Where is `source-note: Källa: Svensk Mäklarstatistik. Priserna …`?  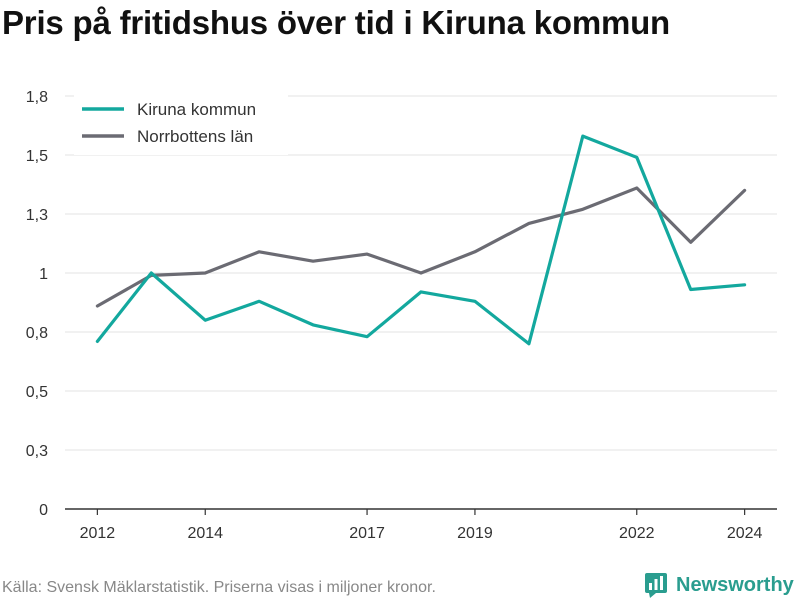 source-note: Källa: Svensk Mäklarstatistik. Priserna … is located at coordinates (219, 587).